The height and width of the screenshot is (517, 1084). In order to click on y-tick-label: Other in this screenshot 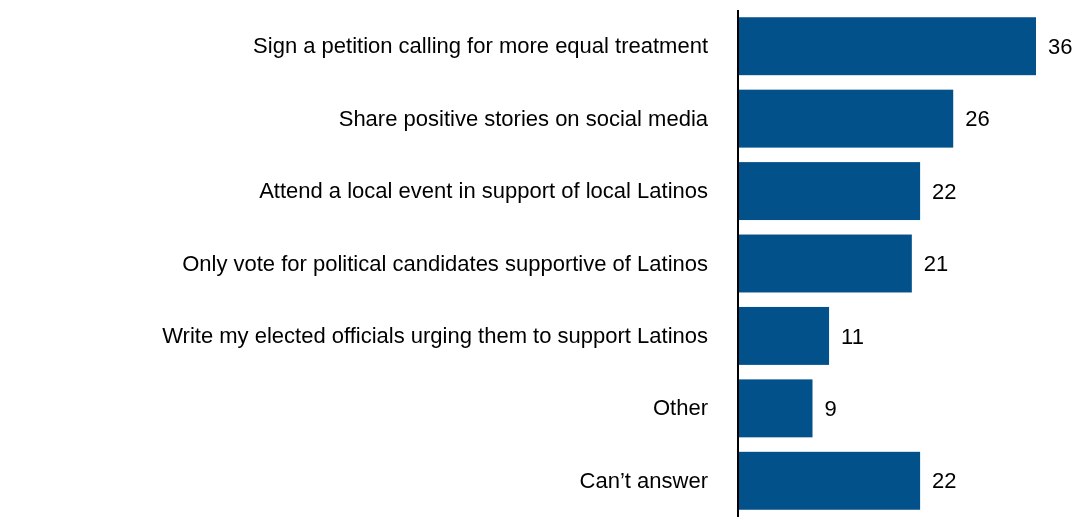, I will do `click(680, 408)`.